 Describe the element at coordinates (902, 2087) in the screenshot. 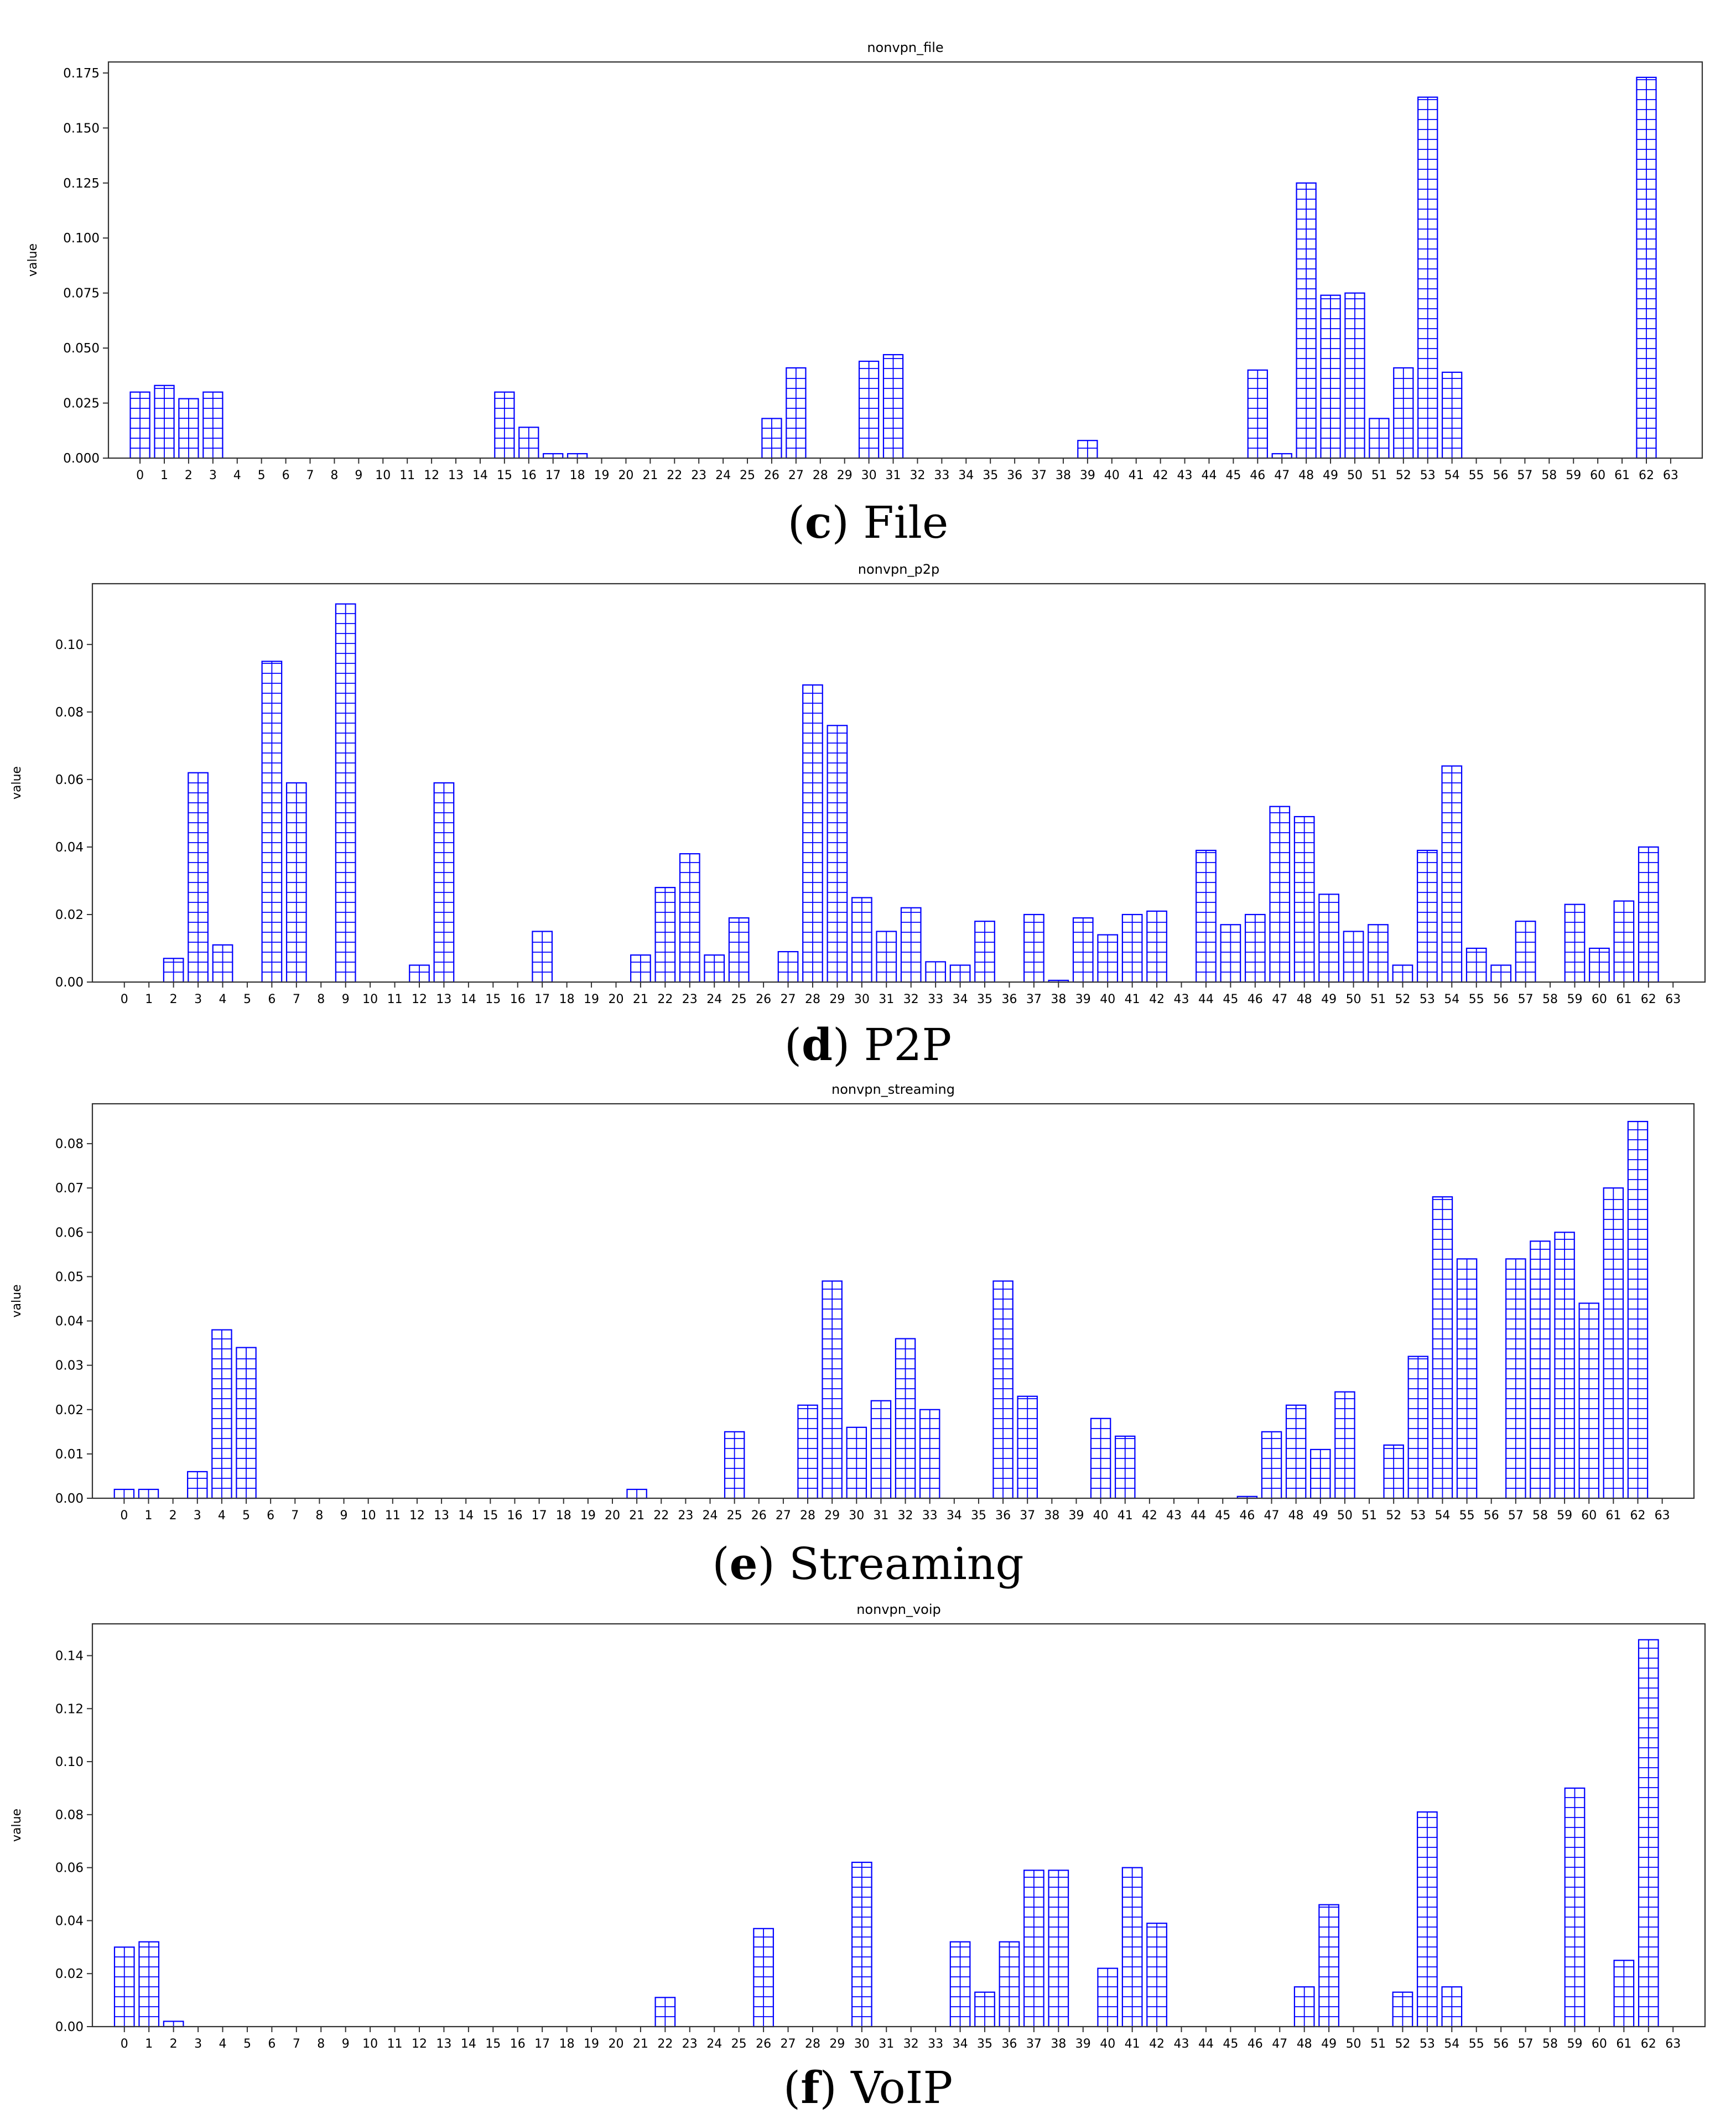

I see `panel-caption-text: VoIP` at that location.